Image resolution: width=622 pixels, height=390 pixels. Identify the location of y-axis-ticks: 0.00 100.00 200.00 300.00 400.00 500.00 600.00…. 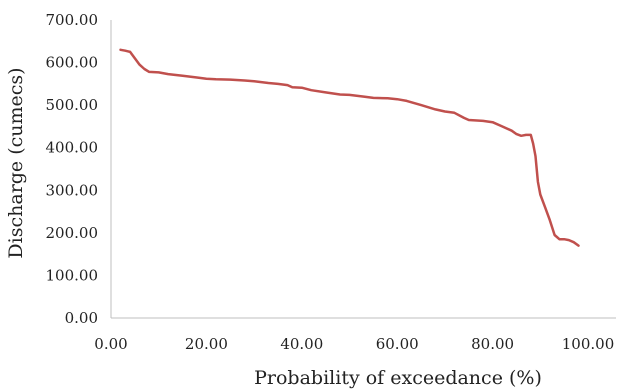
(72, 169).